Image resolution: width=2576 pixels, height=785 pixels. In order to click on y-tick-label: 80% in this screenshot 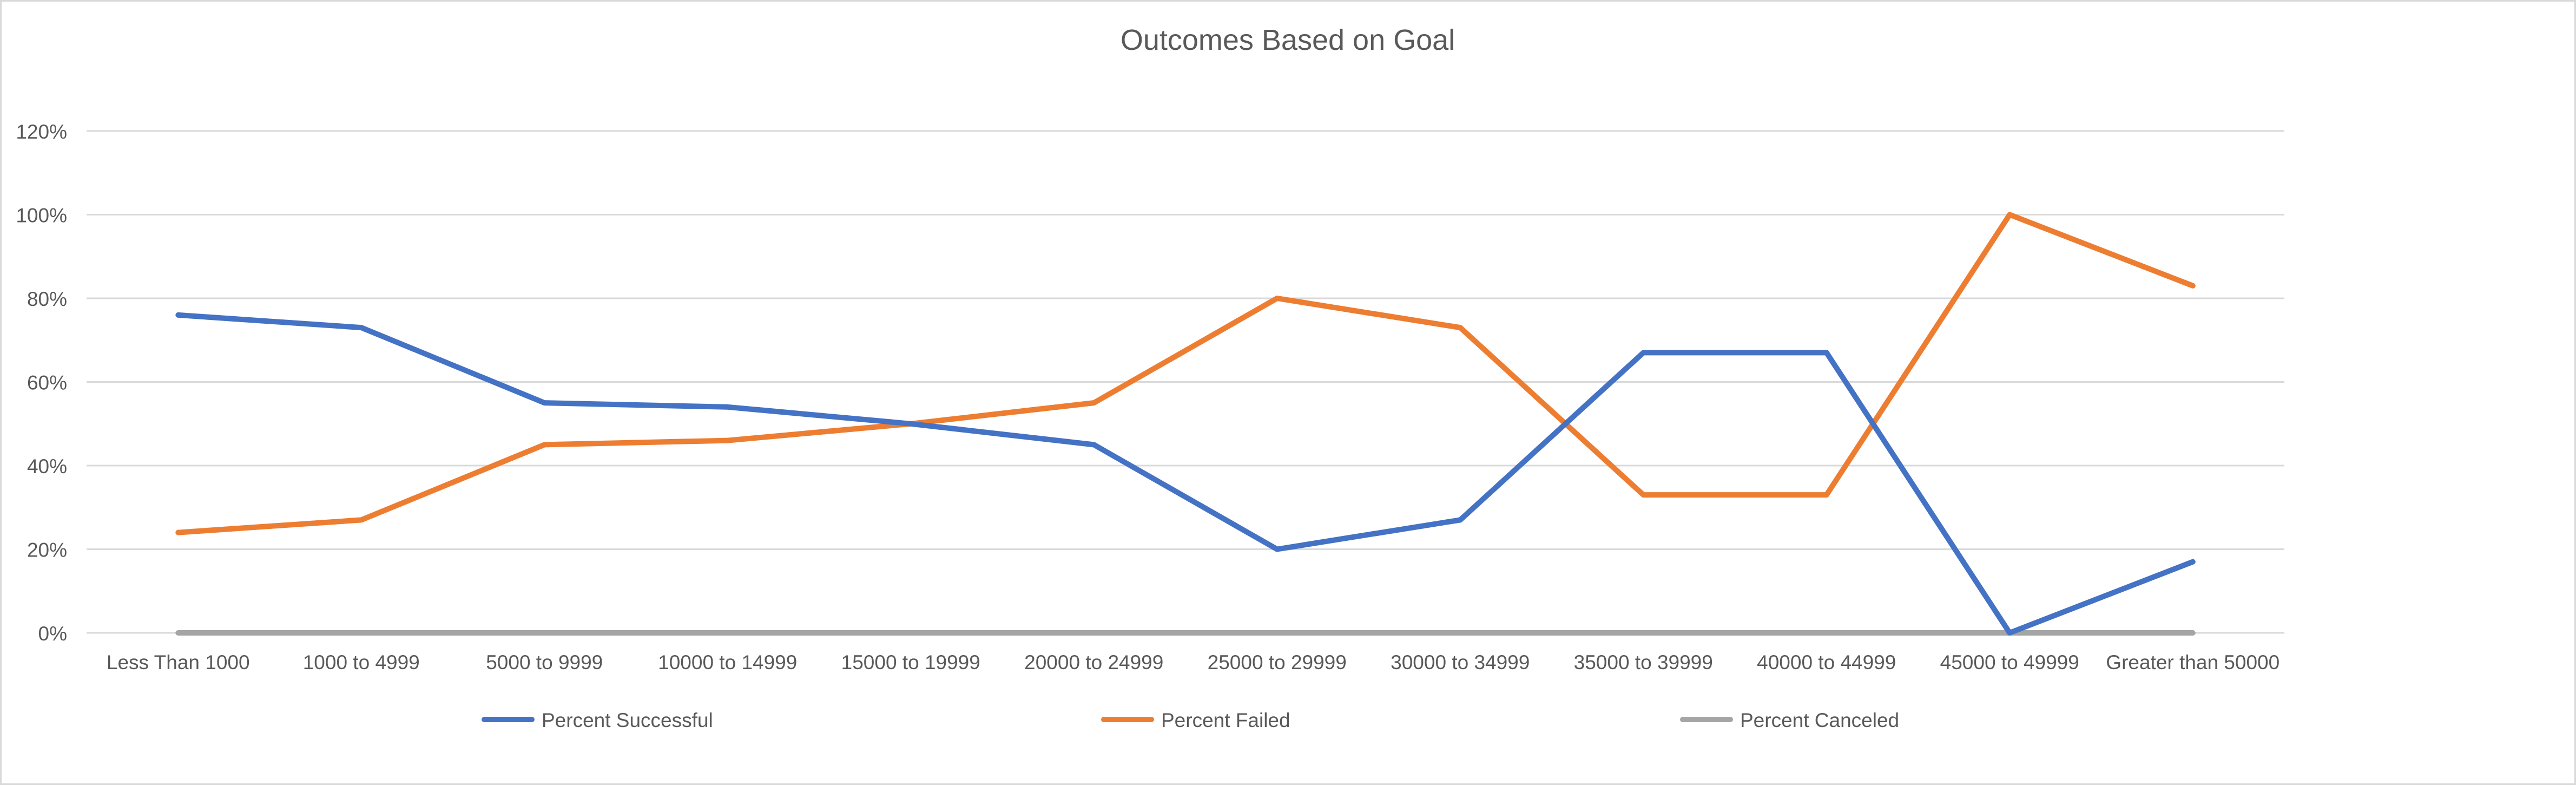, I will do `click(47, 299)`.